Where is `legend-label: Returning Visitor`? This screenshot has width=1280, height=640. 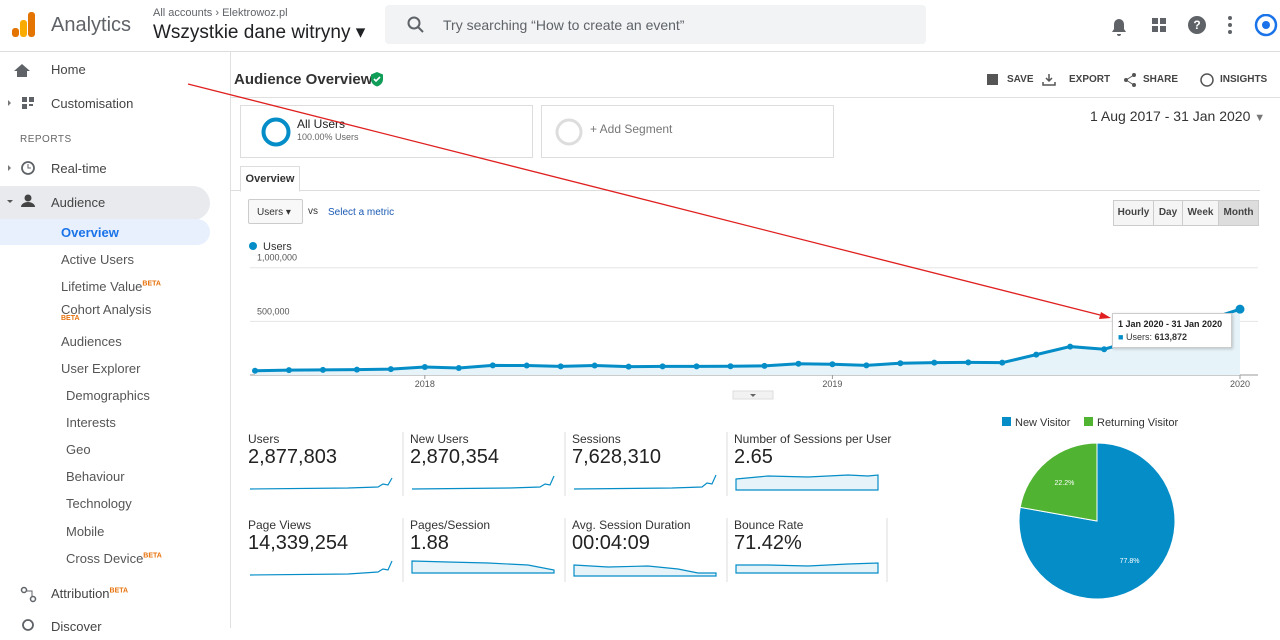
legend-label: Returning Visitor is located at coordinates (1137, 423).